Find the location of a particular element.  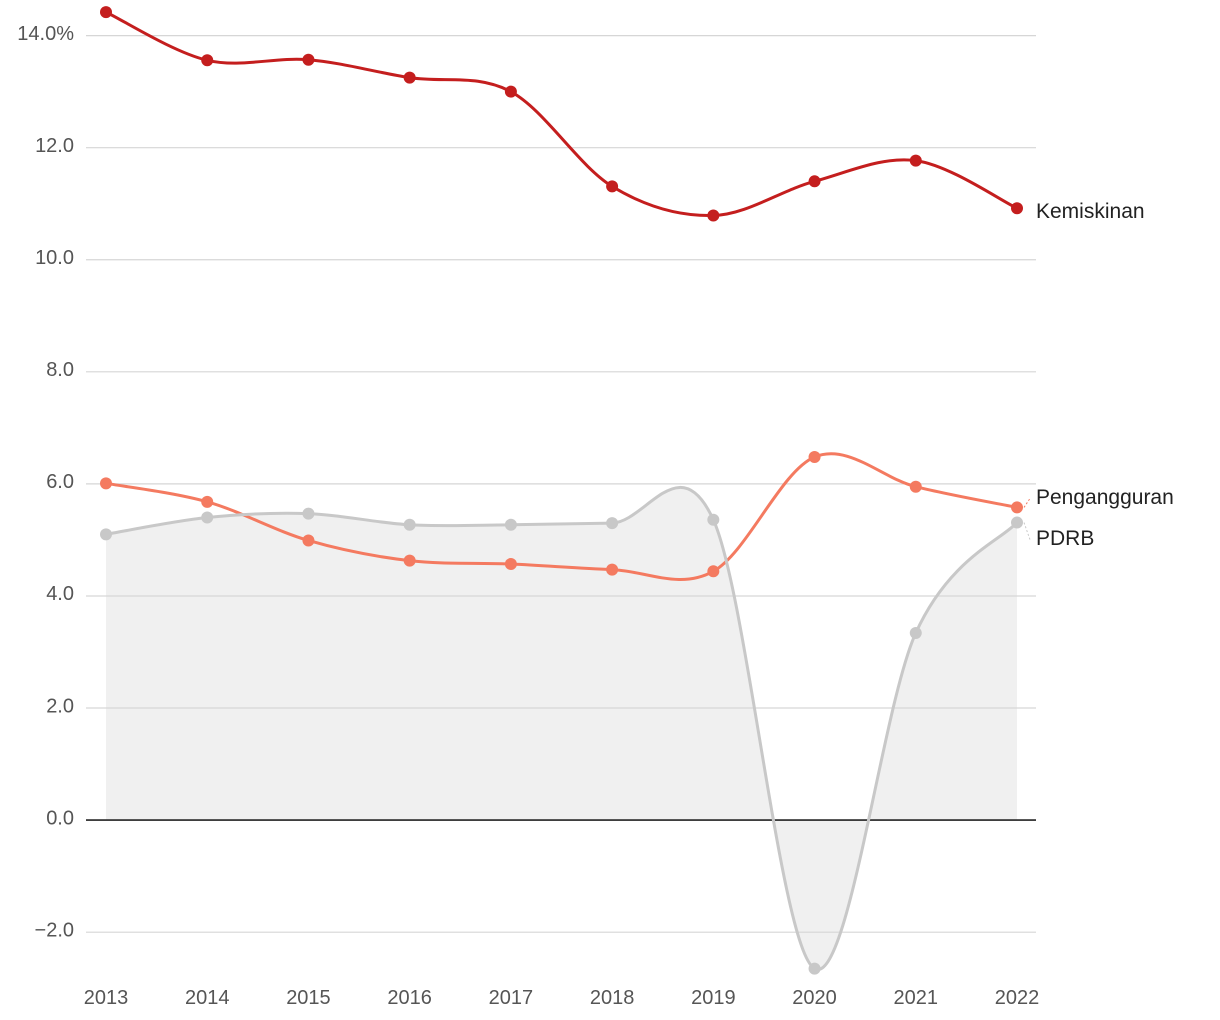

y-tick-label: 6.0 is located at coordinates (60, 482).